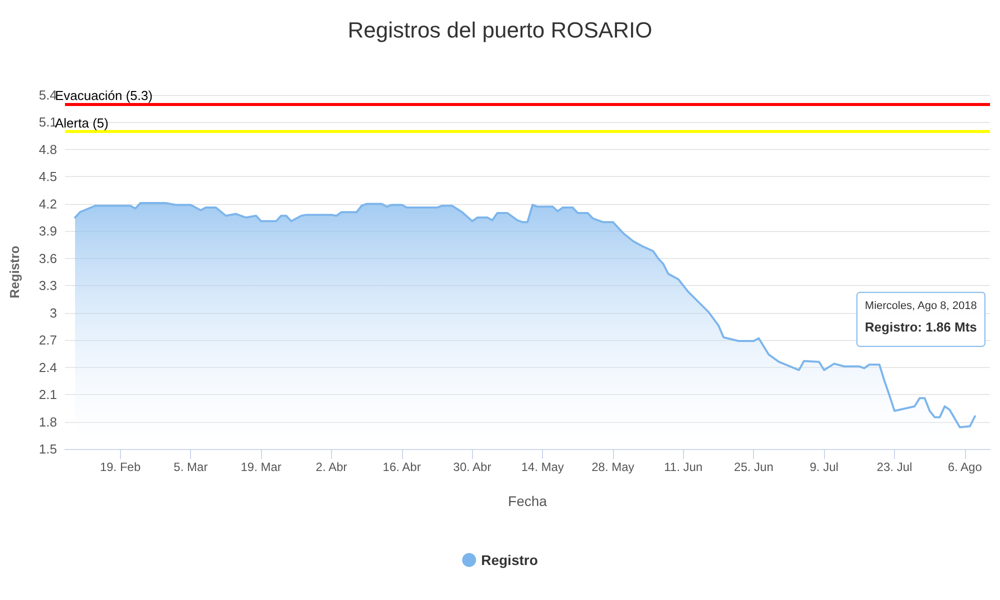 The width and height of the screenshot is (1000, 600). What do you see at coordinates (500, 30) in the screenshot?
I see `chart-title: Registros del puerto ROSARIO` at bounding box center [500, 30].